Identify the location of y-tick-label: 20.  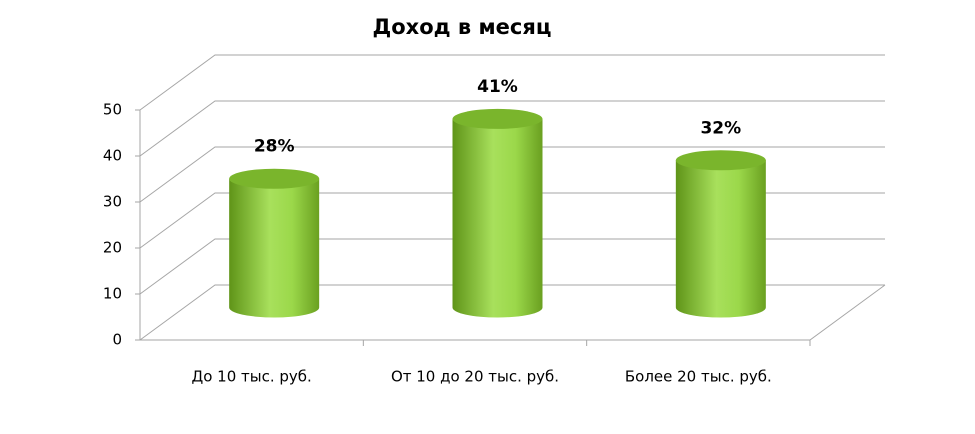
(112, 248).